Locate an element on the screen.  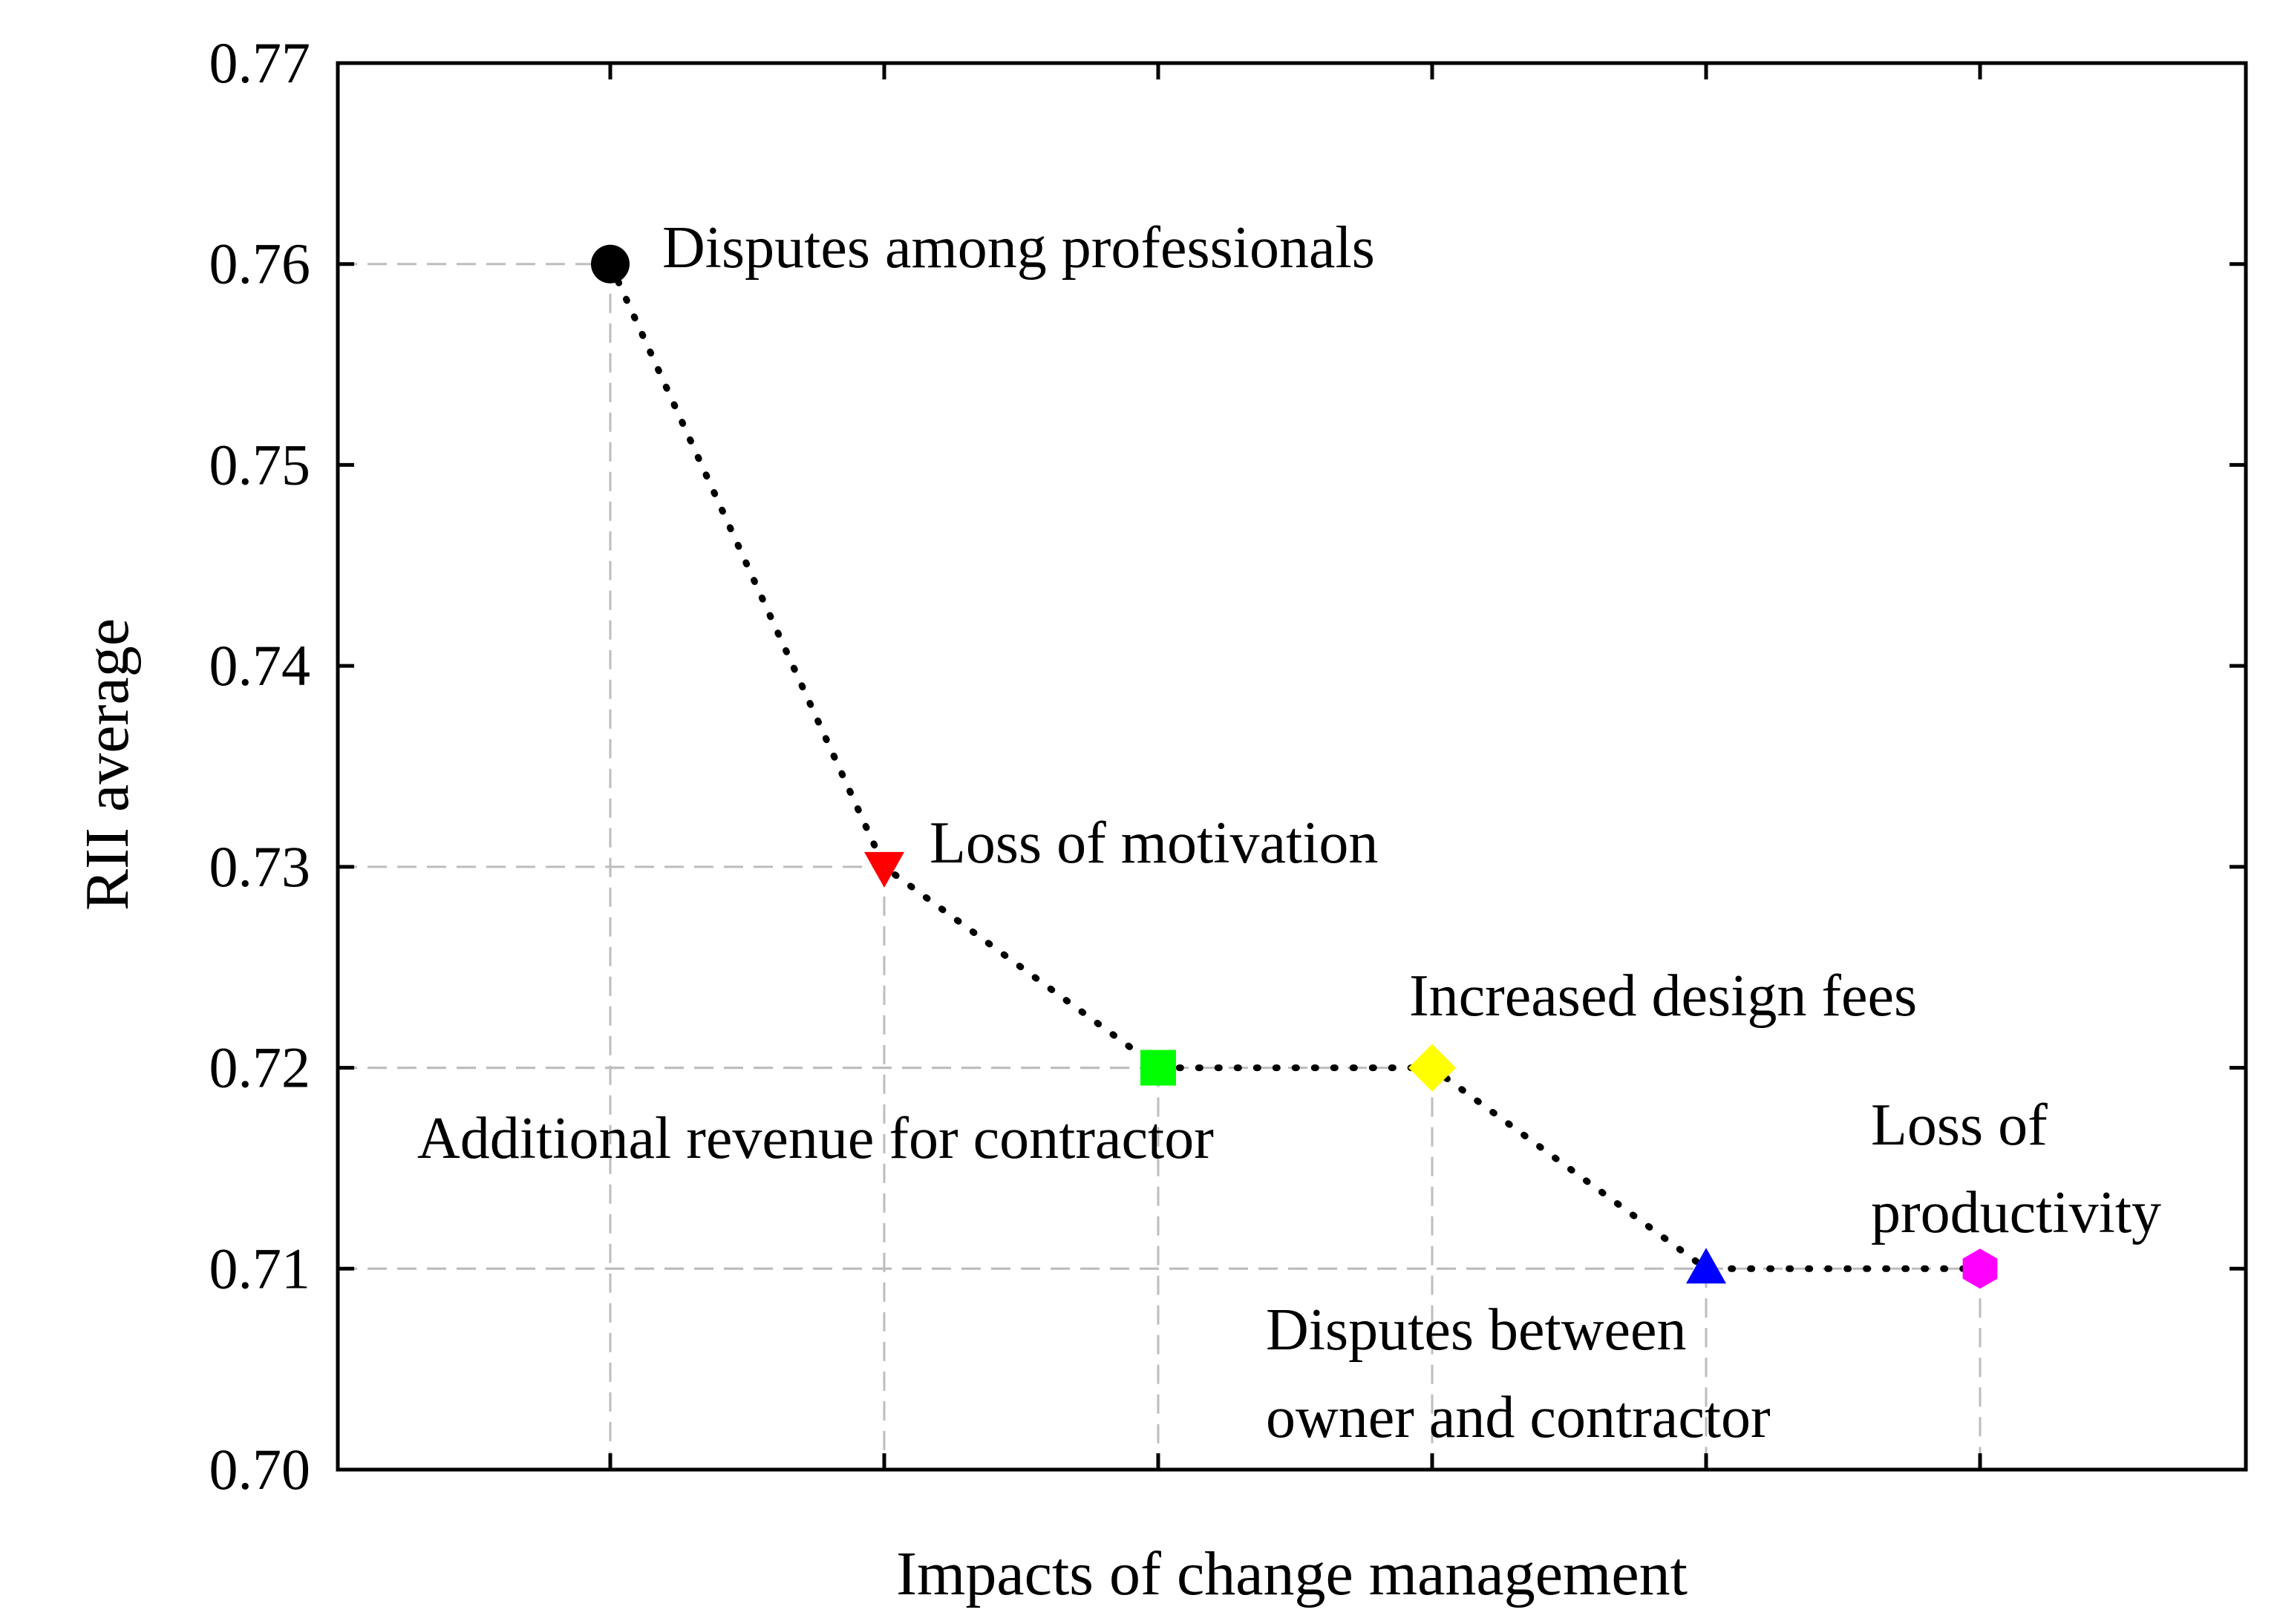
y-tick-label: 0.77 is located at coordinates (260, 63).